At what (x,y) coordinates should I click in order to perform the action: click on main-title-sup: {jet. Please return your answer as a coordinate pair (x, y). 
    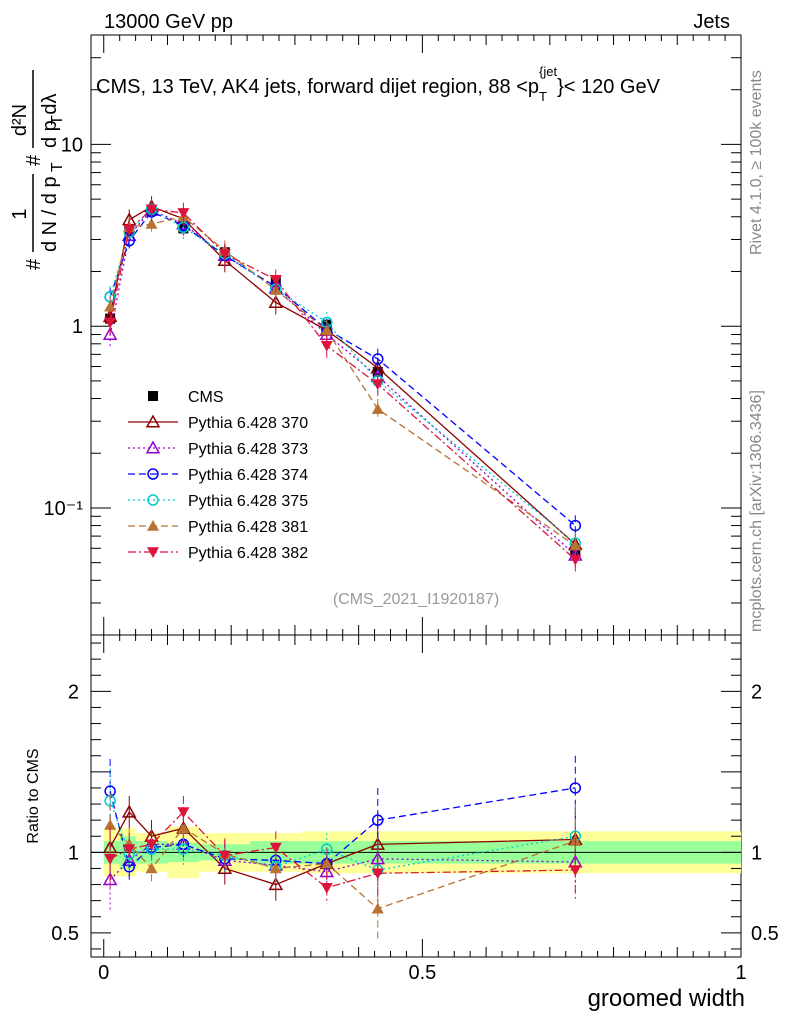
    Looking at the image, I should click on (548, 71).